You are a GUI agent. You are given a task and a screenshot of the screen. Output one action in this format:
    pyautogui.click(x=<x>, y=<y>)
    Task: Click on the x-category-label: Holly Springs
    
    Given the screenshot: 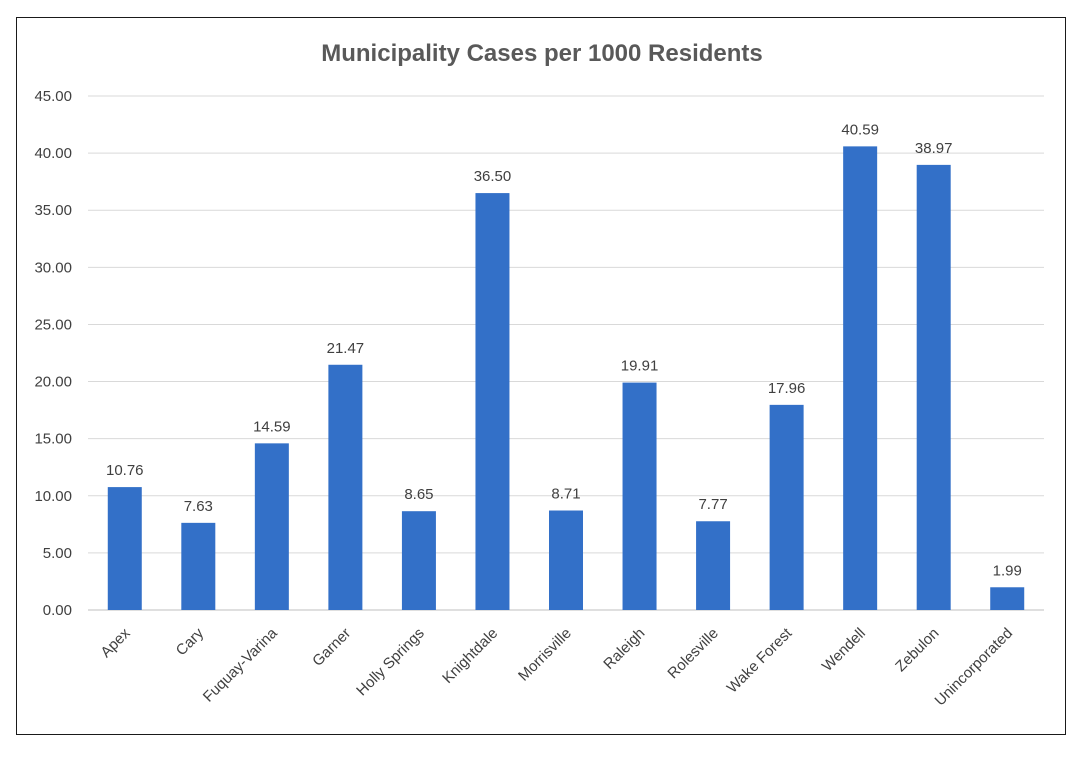 What is the action you would take?
    pyautogui.click(x=390, y=662)
    